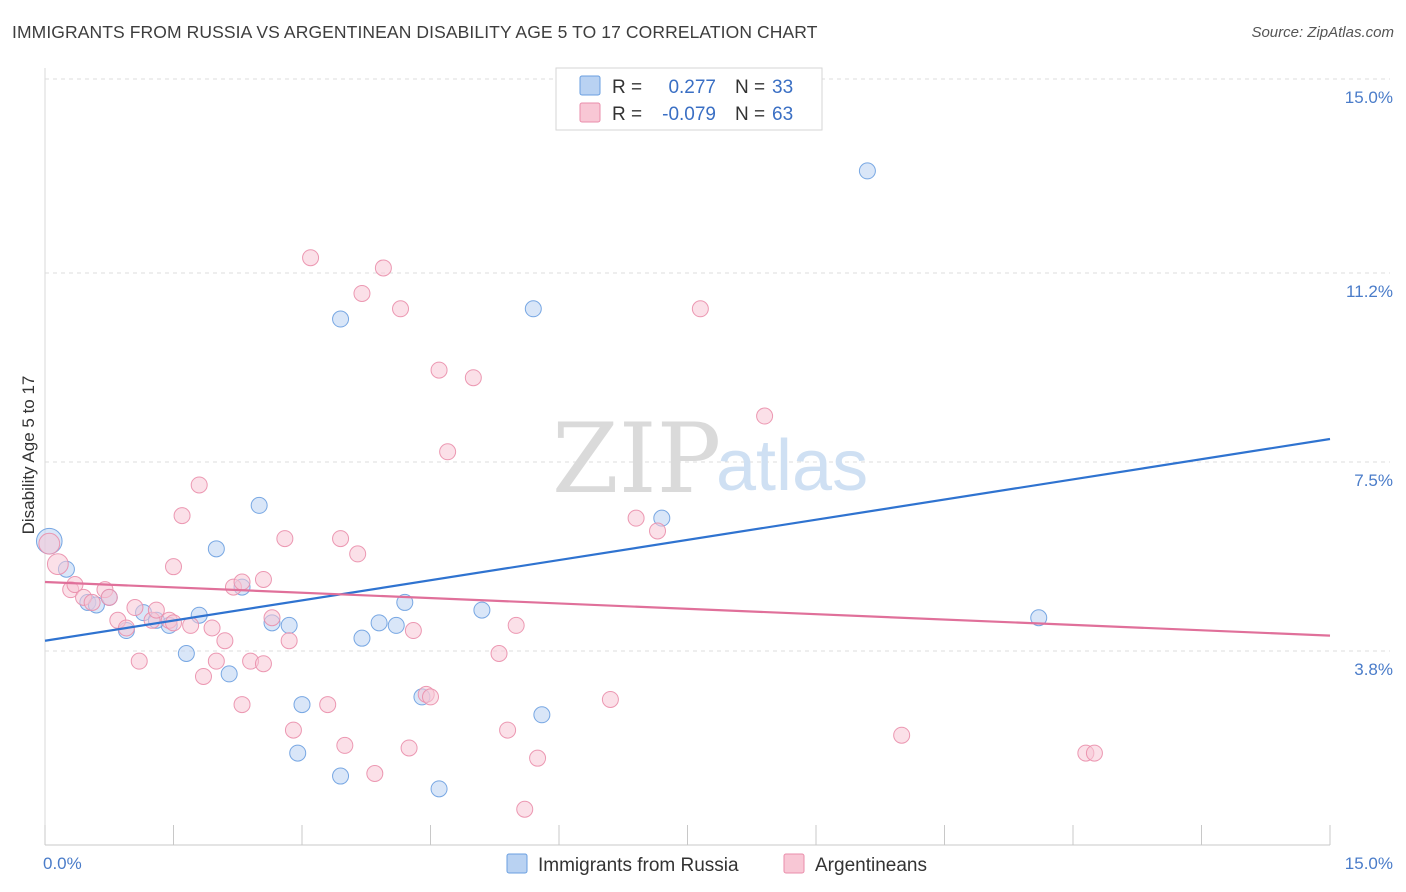 The height and width of the screenshot is (892, 1406). What do you see at coordinates (689, 99) in the screenshot?
I see `legend: R = 0.277 N = 33 R = -0.079 N = 63` at bounding box center [689, 99].